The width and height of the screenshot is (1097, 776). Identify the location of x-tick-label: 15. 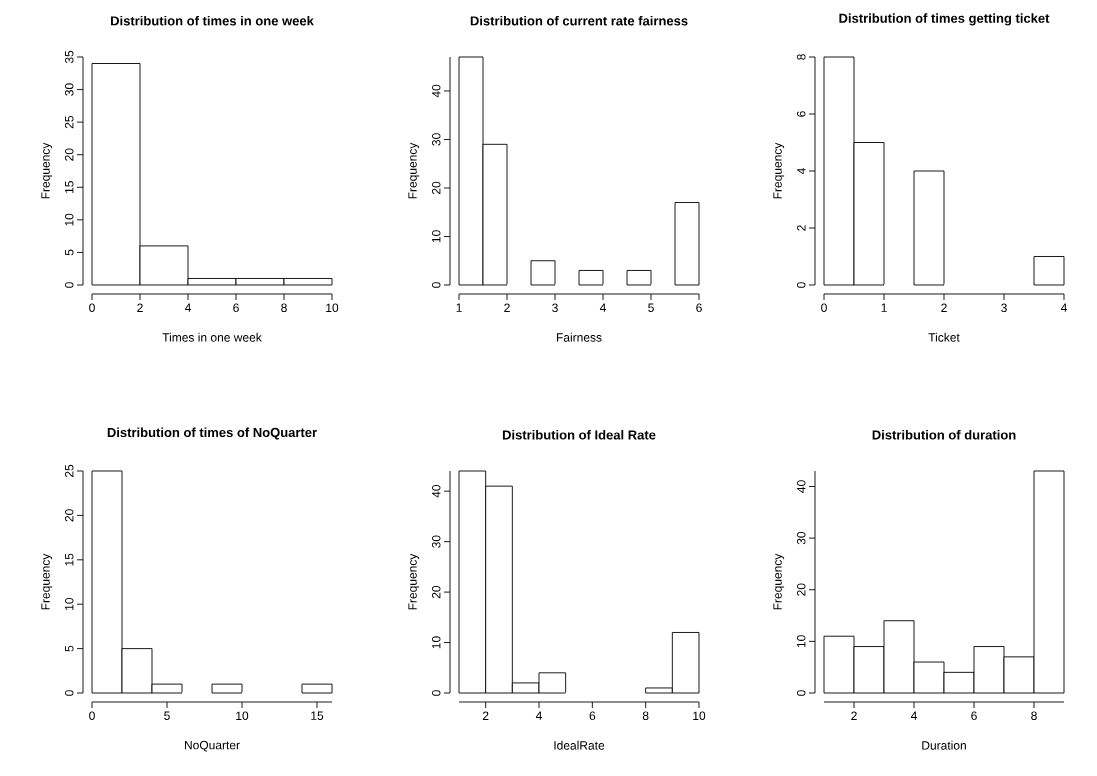
(317, 715).